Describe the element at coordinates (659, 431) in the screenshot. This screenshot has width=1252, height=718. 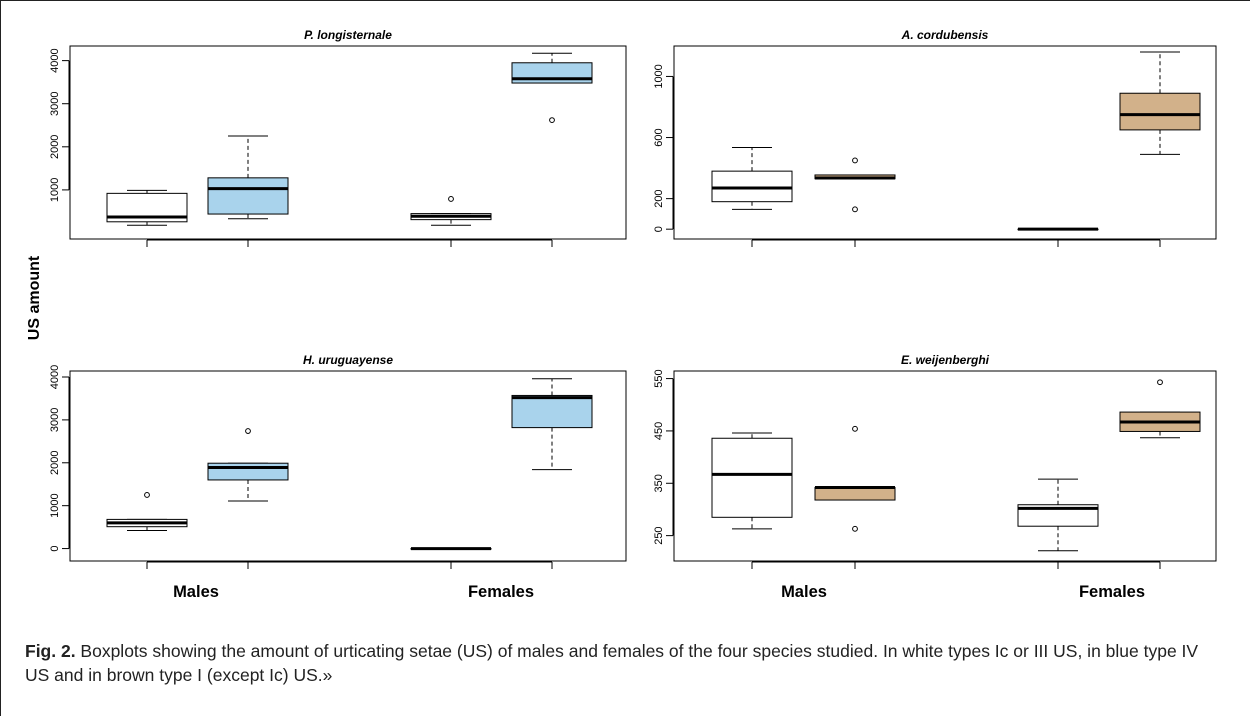
I see `y-tick-label: 450` at that location.